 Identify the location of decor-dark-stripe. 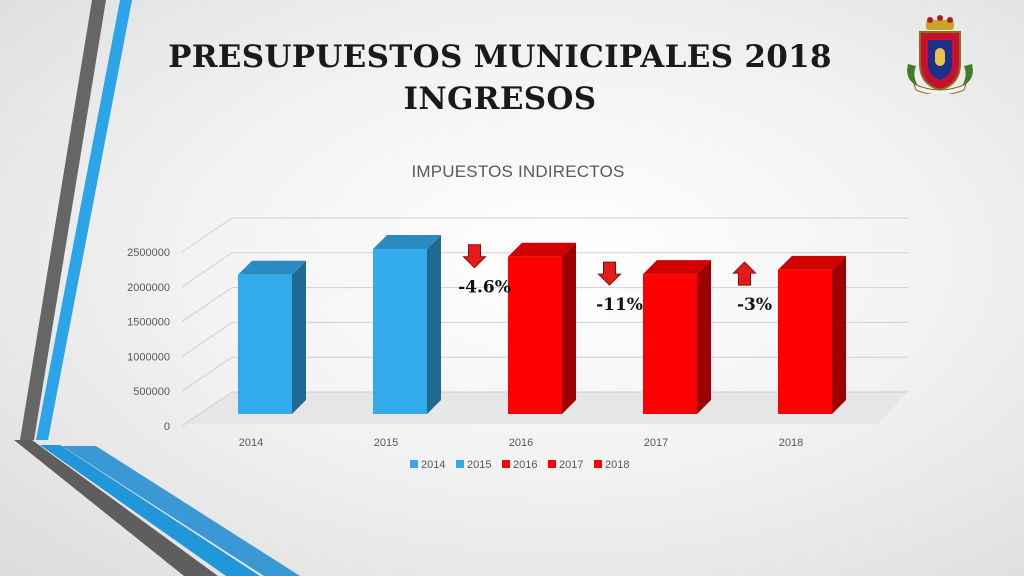
(63, 220).